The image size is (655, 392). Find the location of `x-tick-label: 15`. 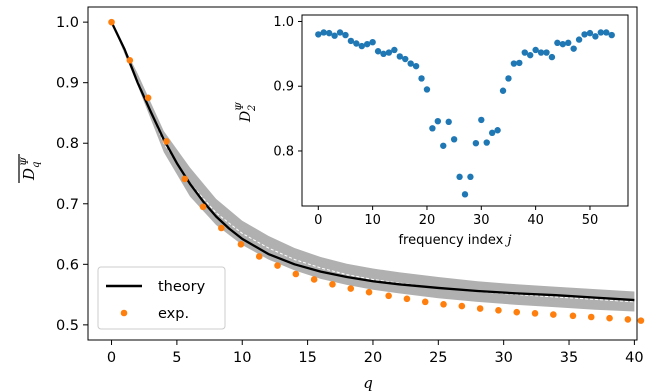

x-tick-label: 15 is located at coordinates (307, 358).